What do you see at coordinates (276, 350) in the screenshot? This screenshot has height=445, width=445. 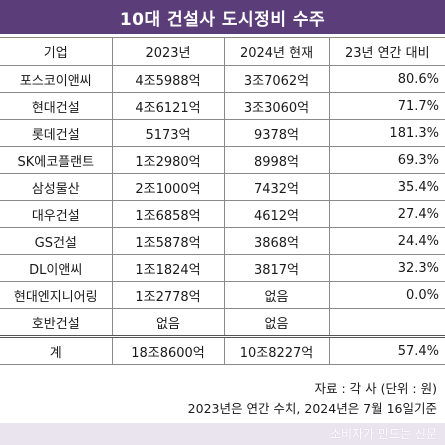 I see `total-2024-cell: 10조8227억` at bounding box center [276, 350].